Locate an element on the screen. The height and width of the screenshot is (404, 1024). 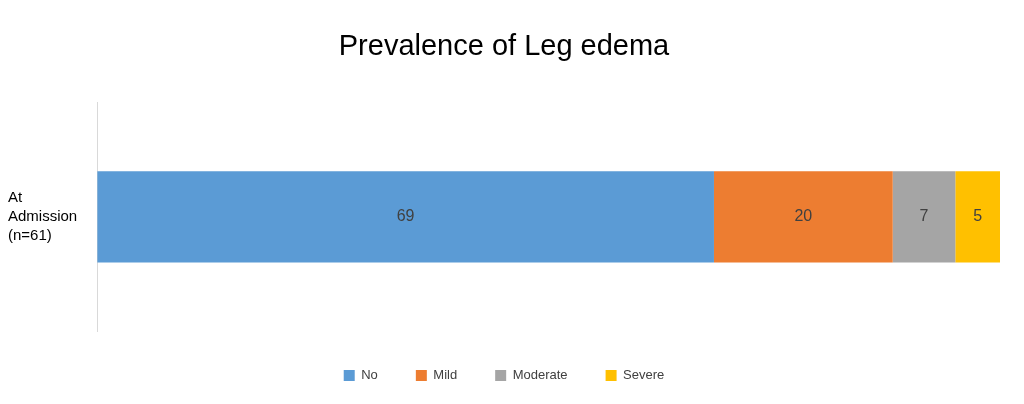
legend-label: Mild is located at coordinates (445, 375).